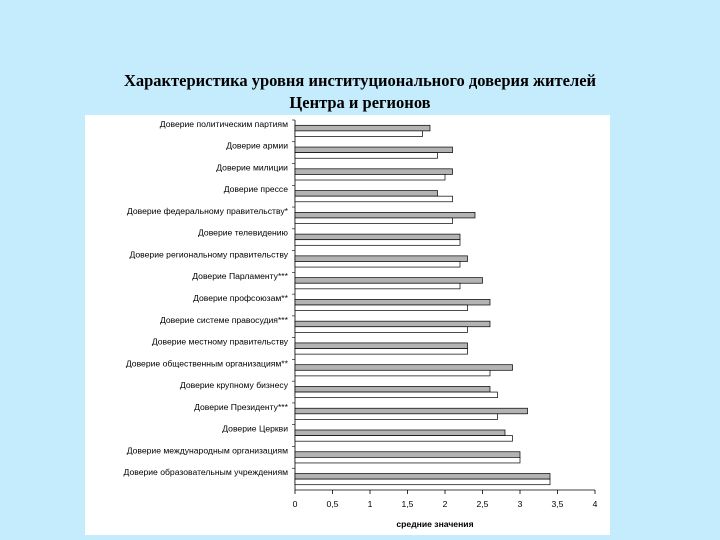  Describe the element at coordinates (434, 524) in the screenshot. I see `x-axis-title: средние значения` at that location.